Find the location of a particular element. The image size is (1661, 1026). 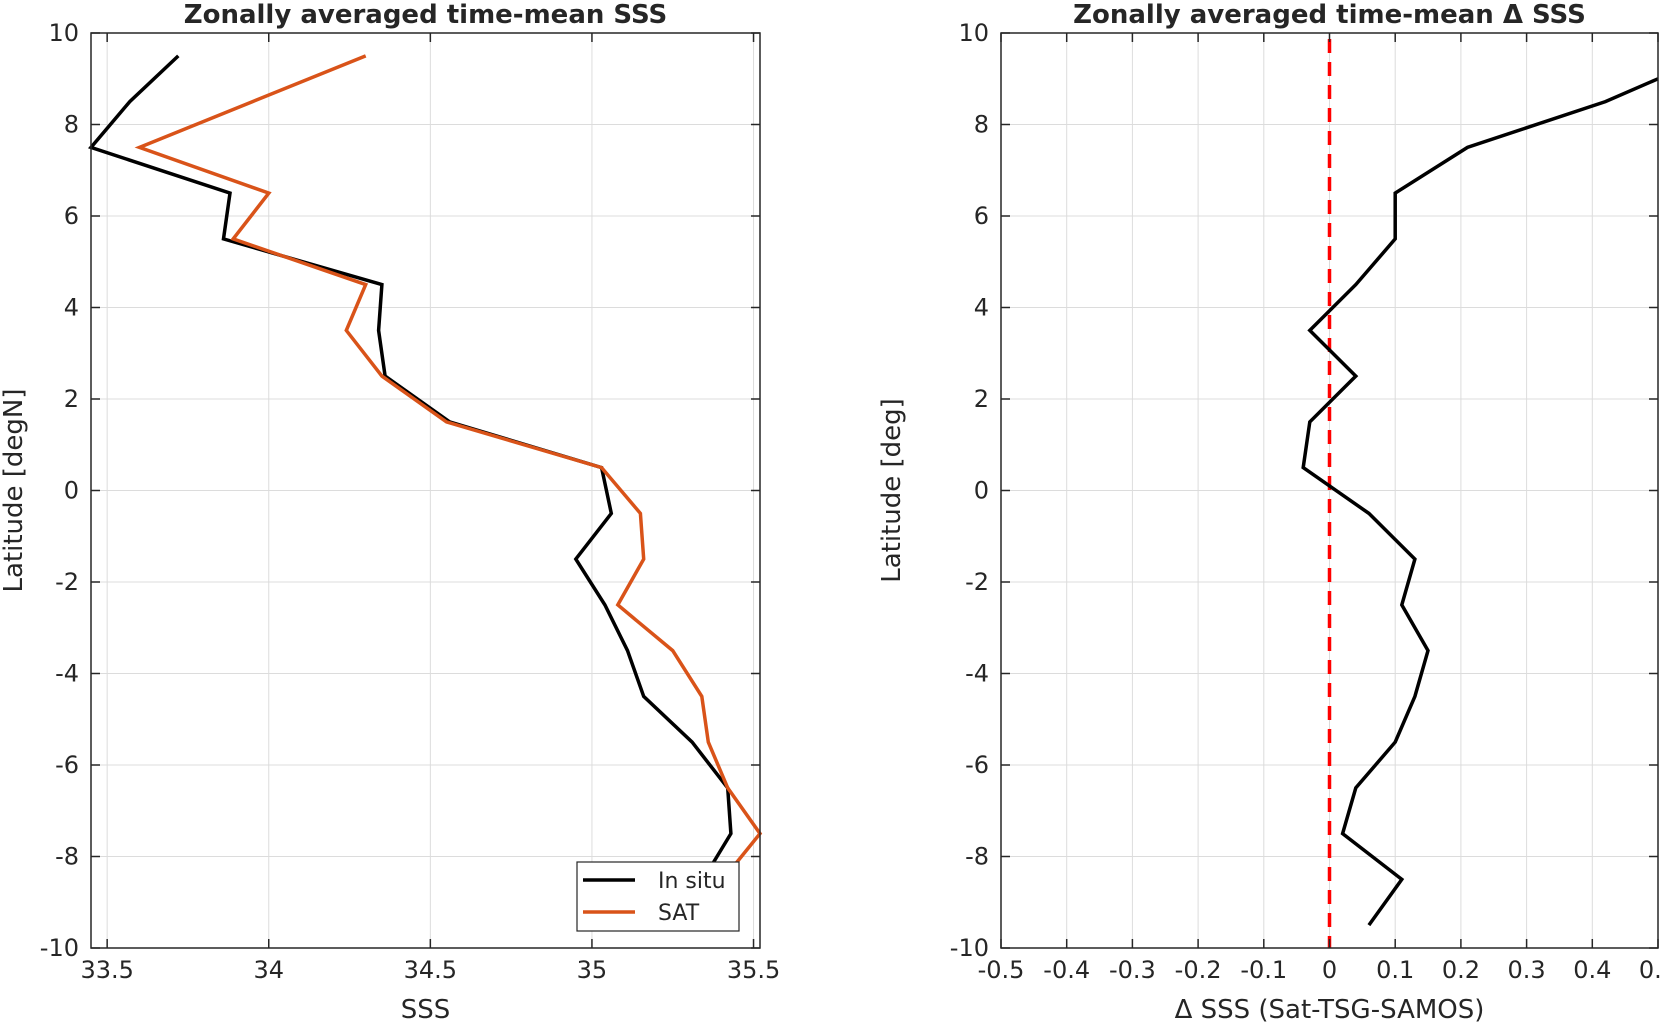

sss-x-axis-label: SSS is located at coordinates (426, 1010).